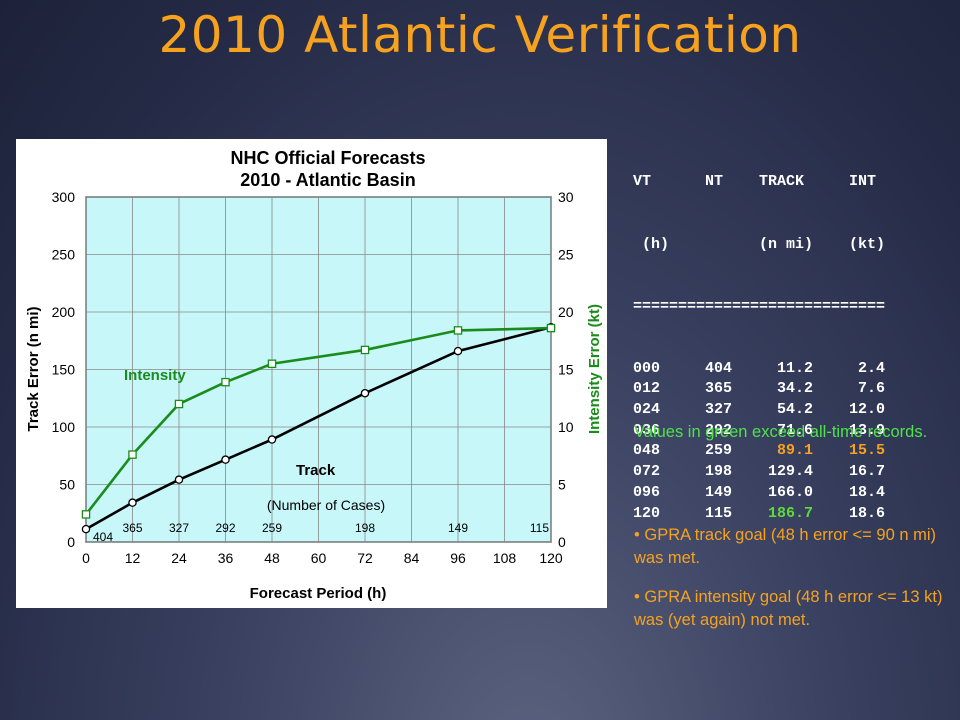  Describe the element at coordinates (155, 375) in the screenshot. I see `intensity-legend-label: Intensity` at that location.